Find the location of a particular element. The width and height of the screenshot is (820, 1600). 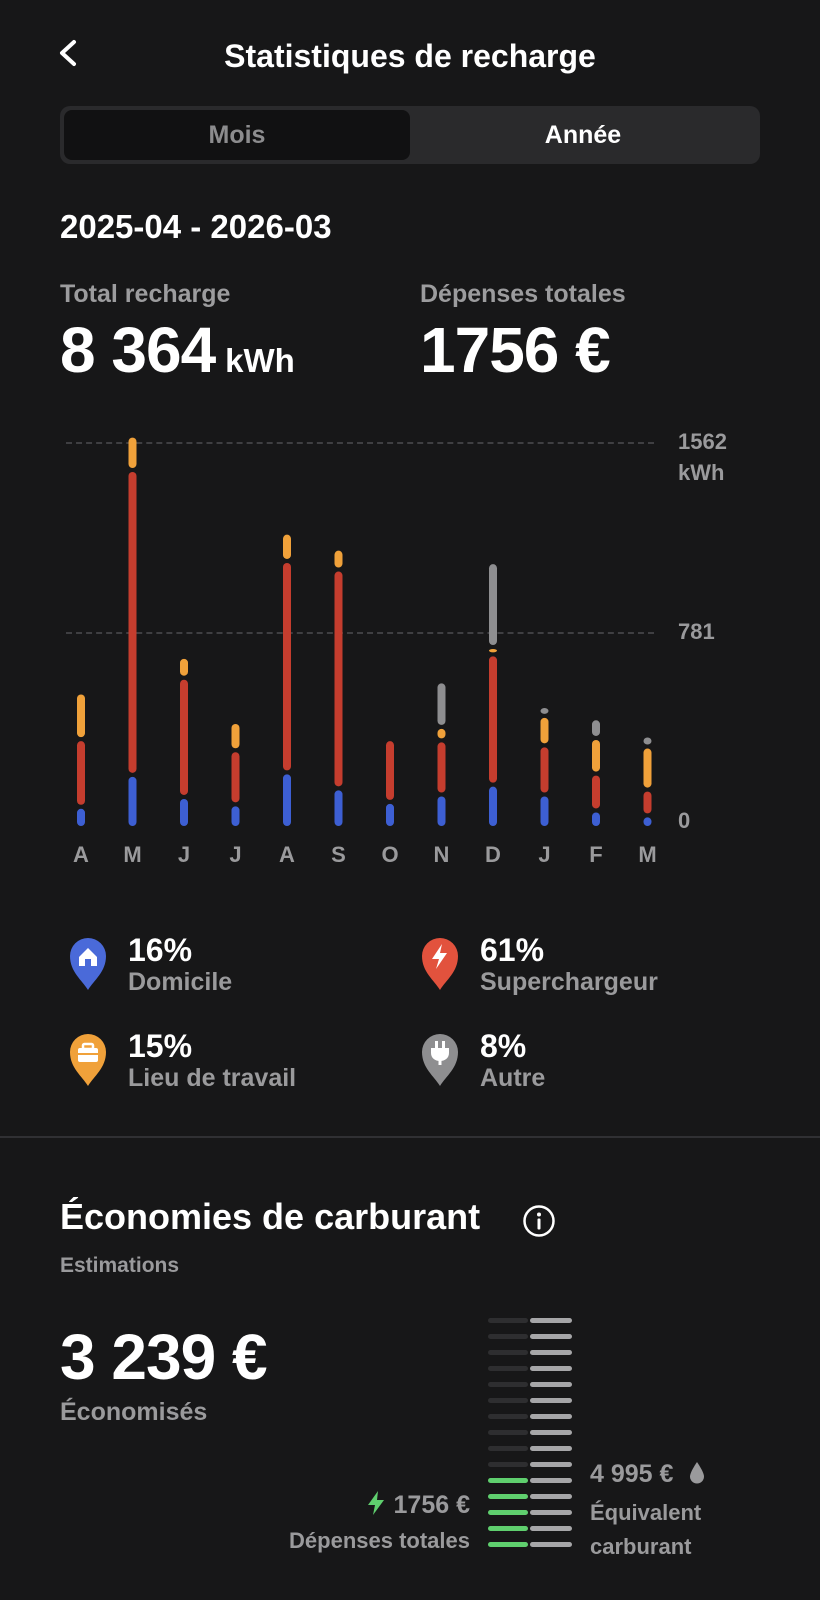

fuel-comparison-gauge is located at coordinates (530, 1432).